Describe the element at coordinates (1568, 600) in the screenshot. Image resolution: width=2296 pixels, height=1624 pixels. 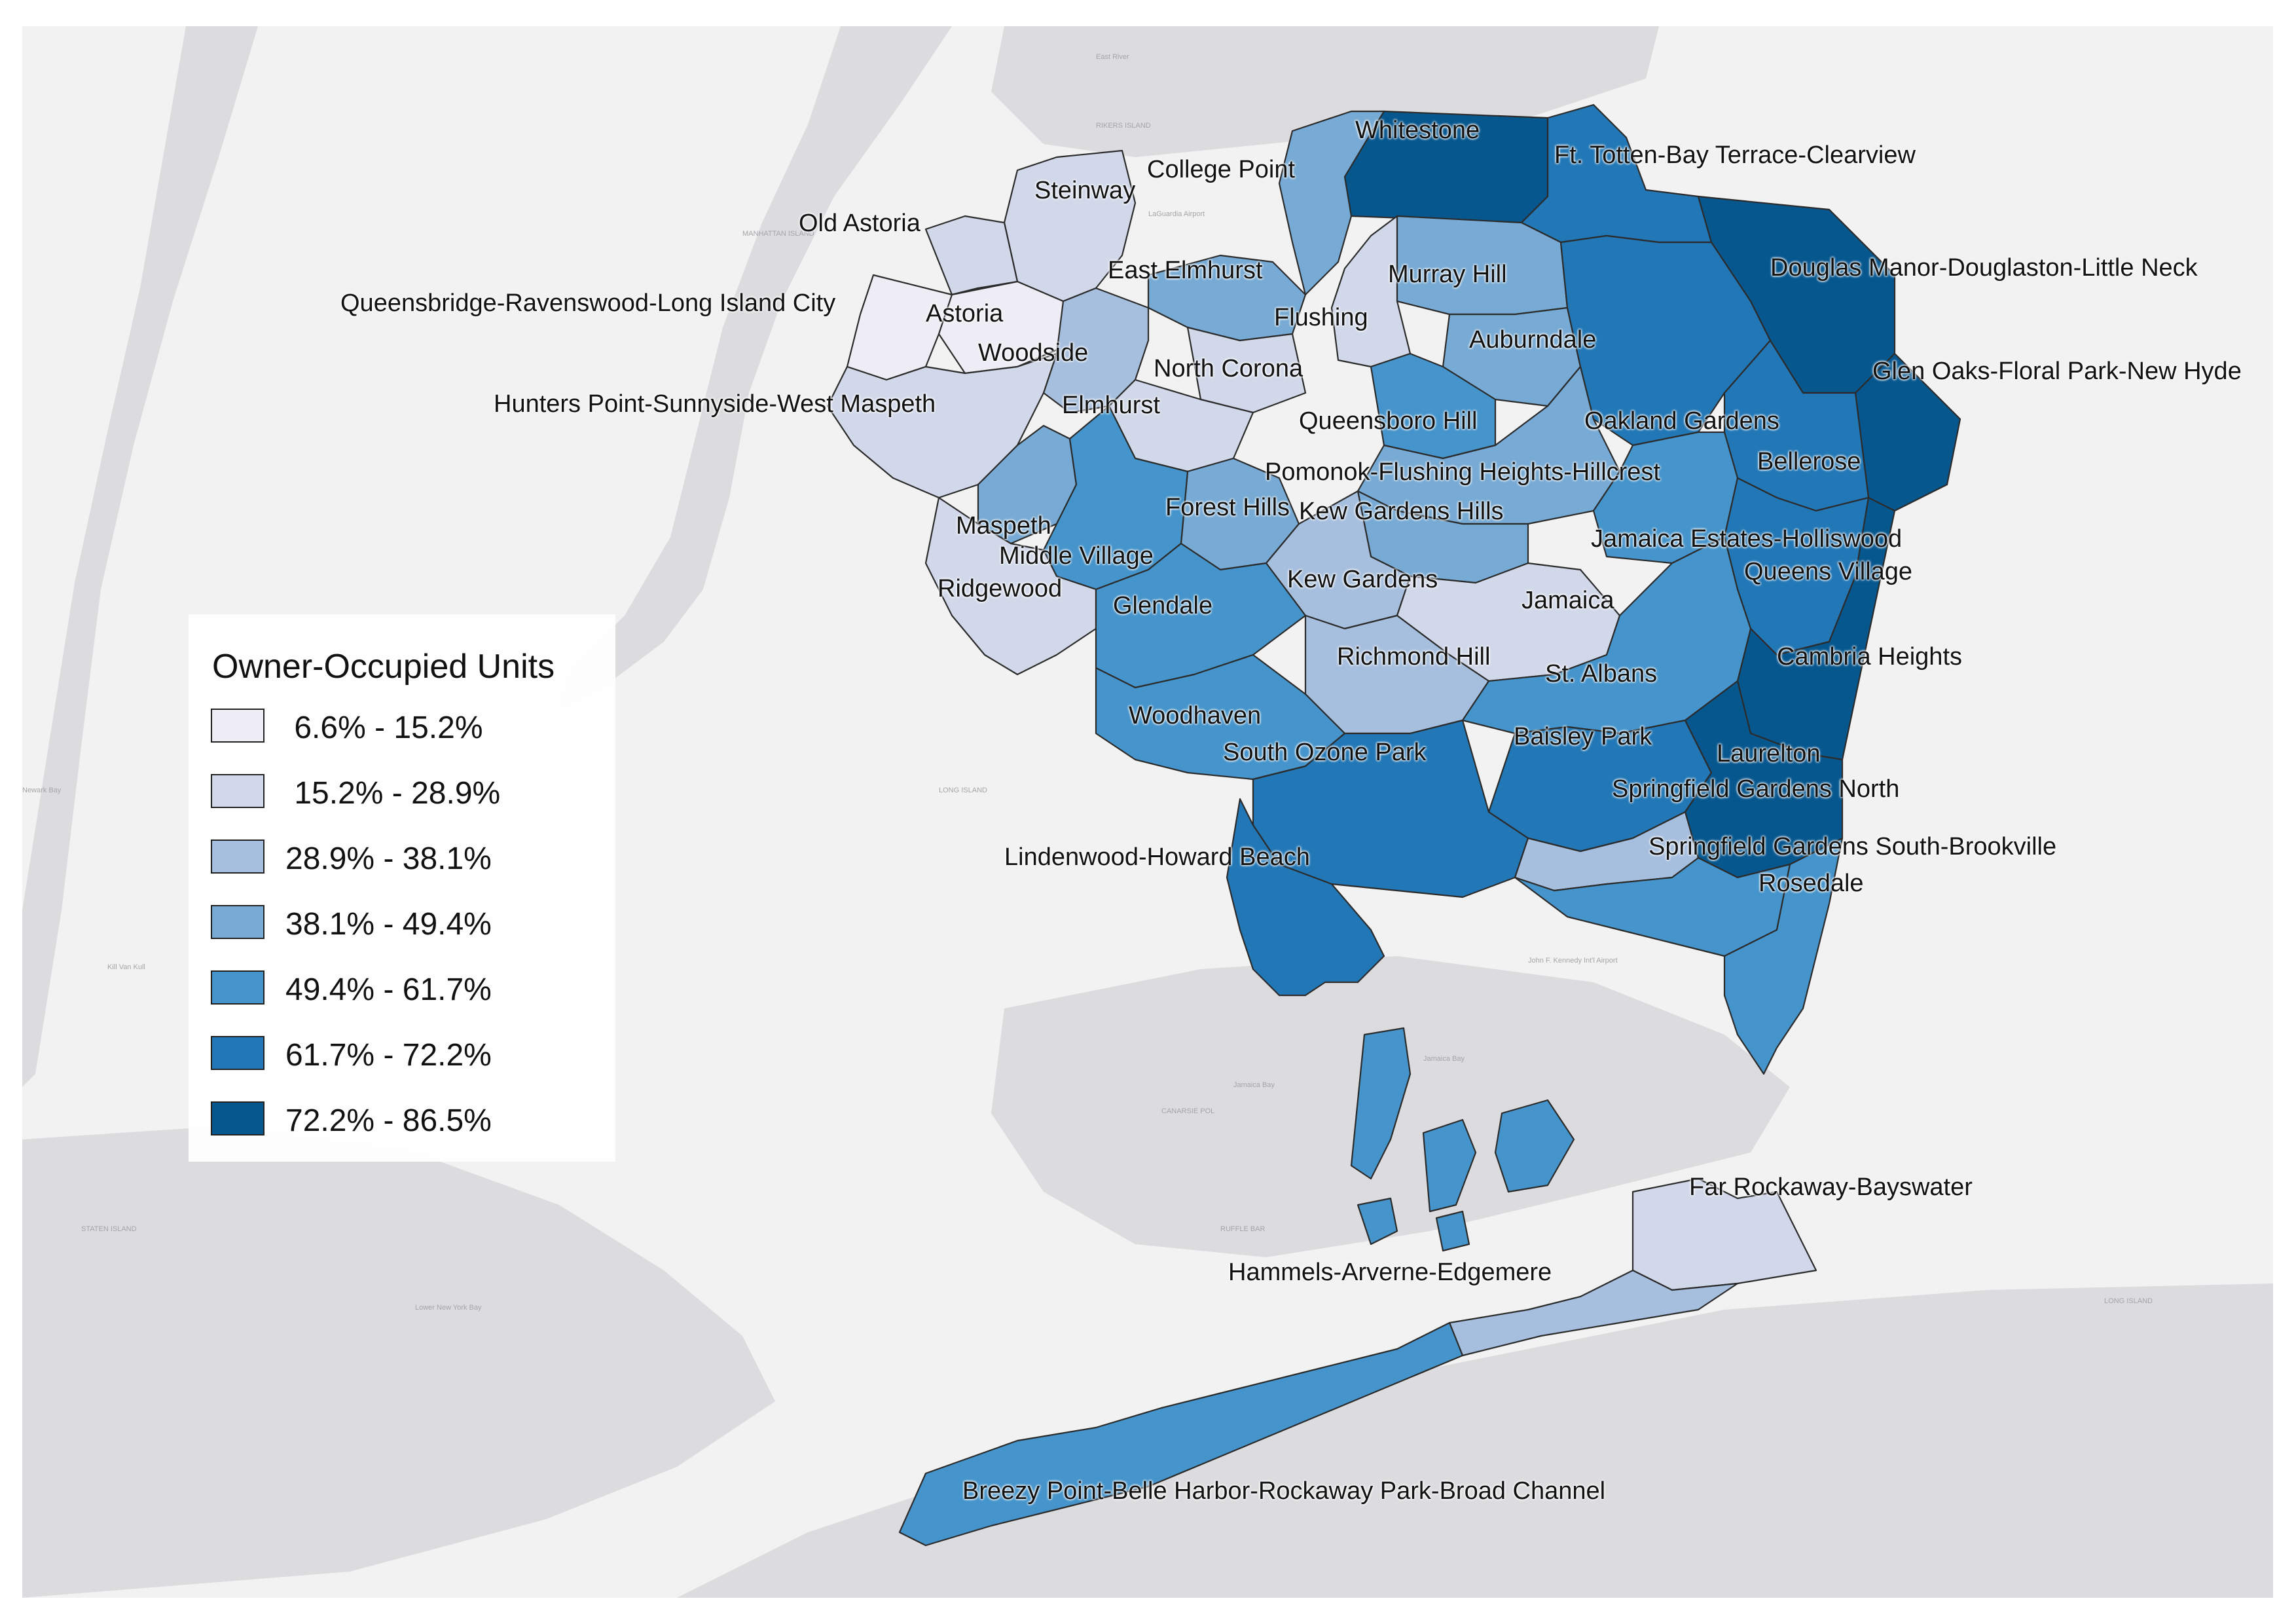
I see `neighborhood-label: Jamaica` at that location.